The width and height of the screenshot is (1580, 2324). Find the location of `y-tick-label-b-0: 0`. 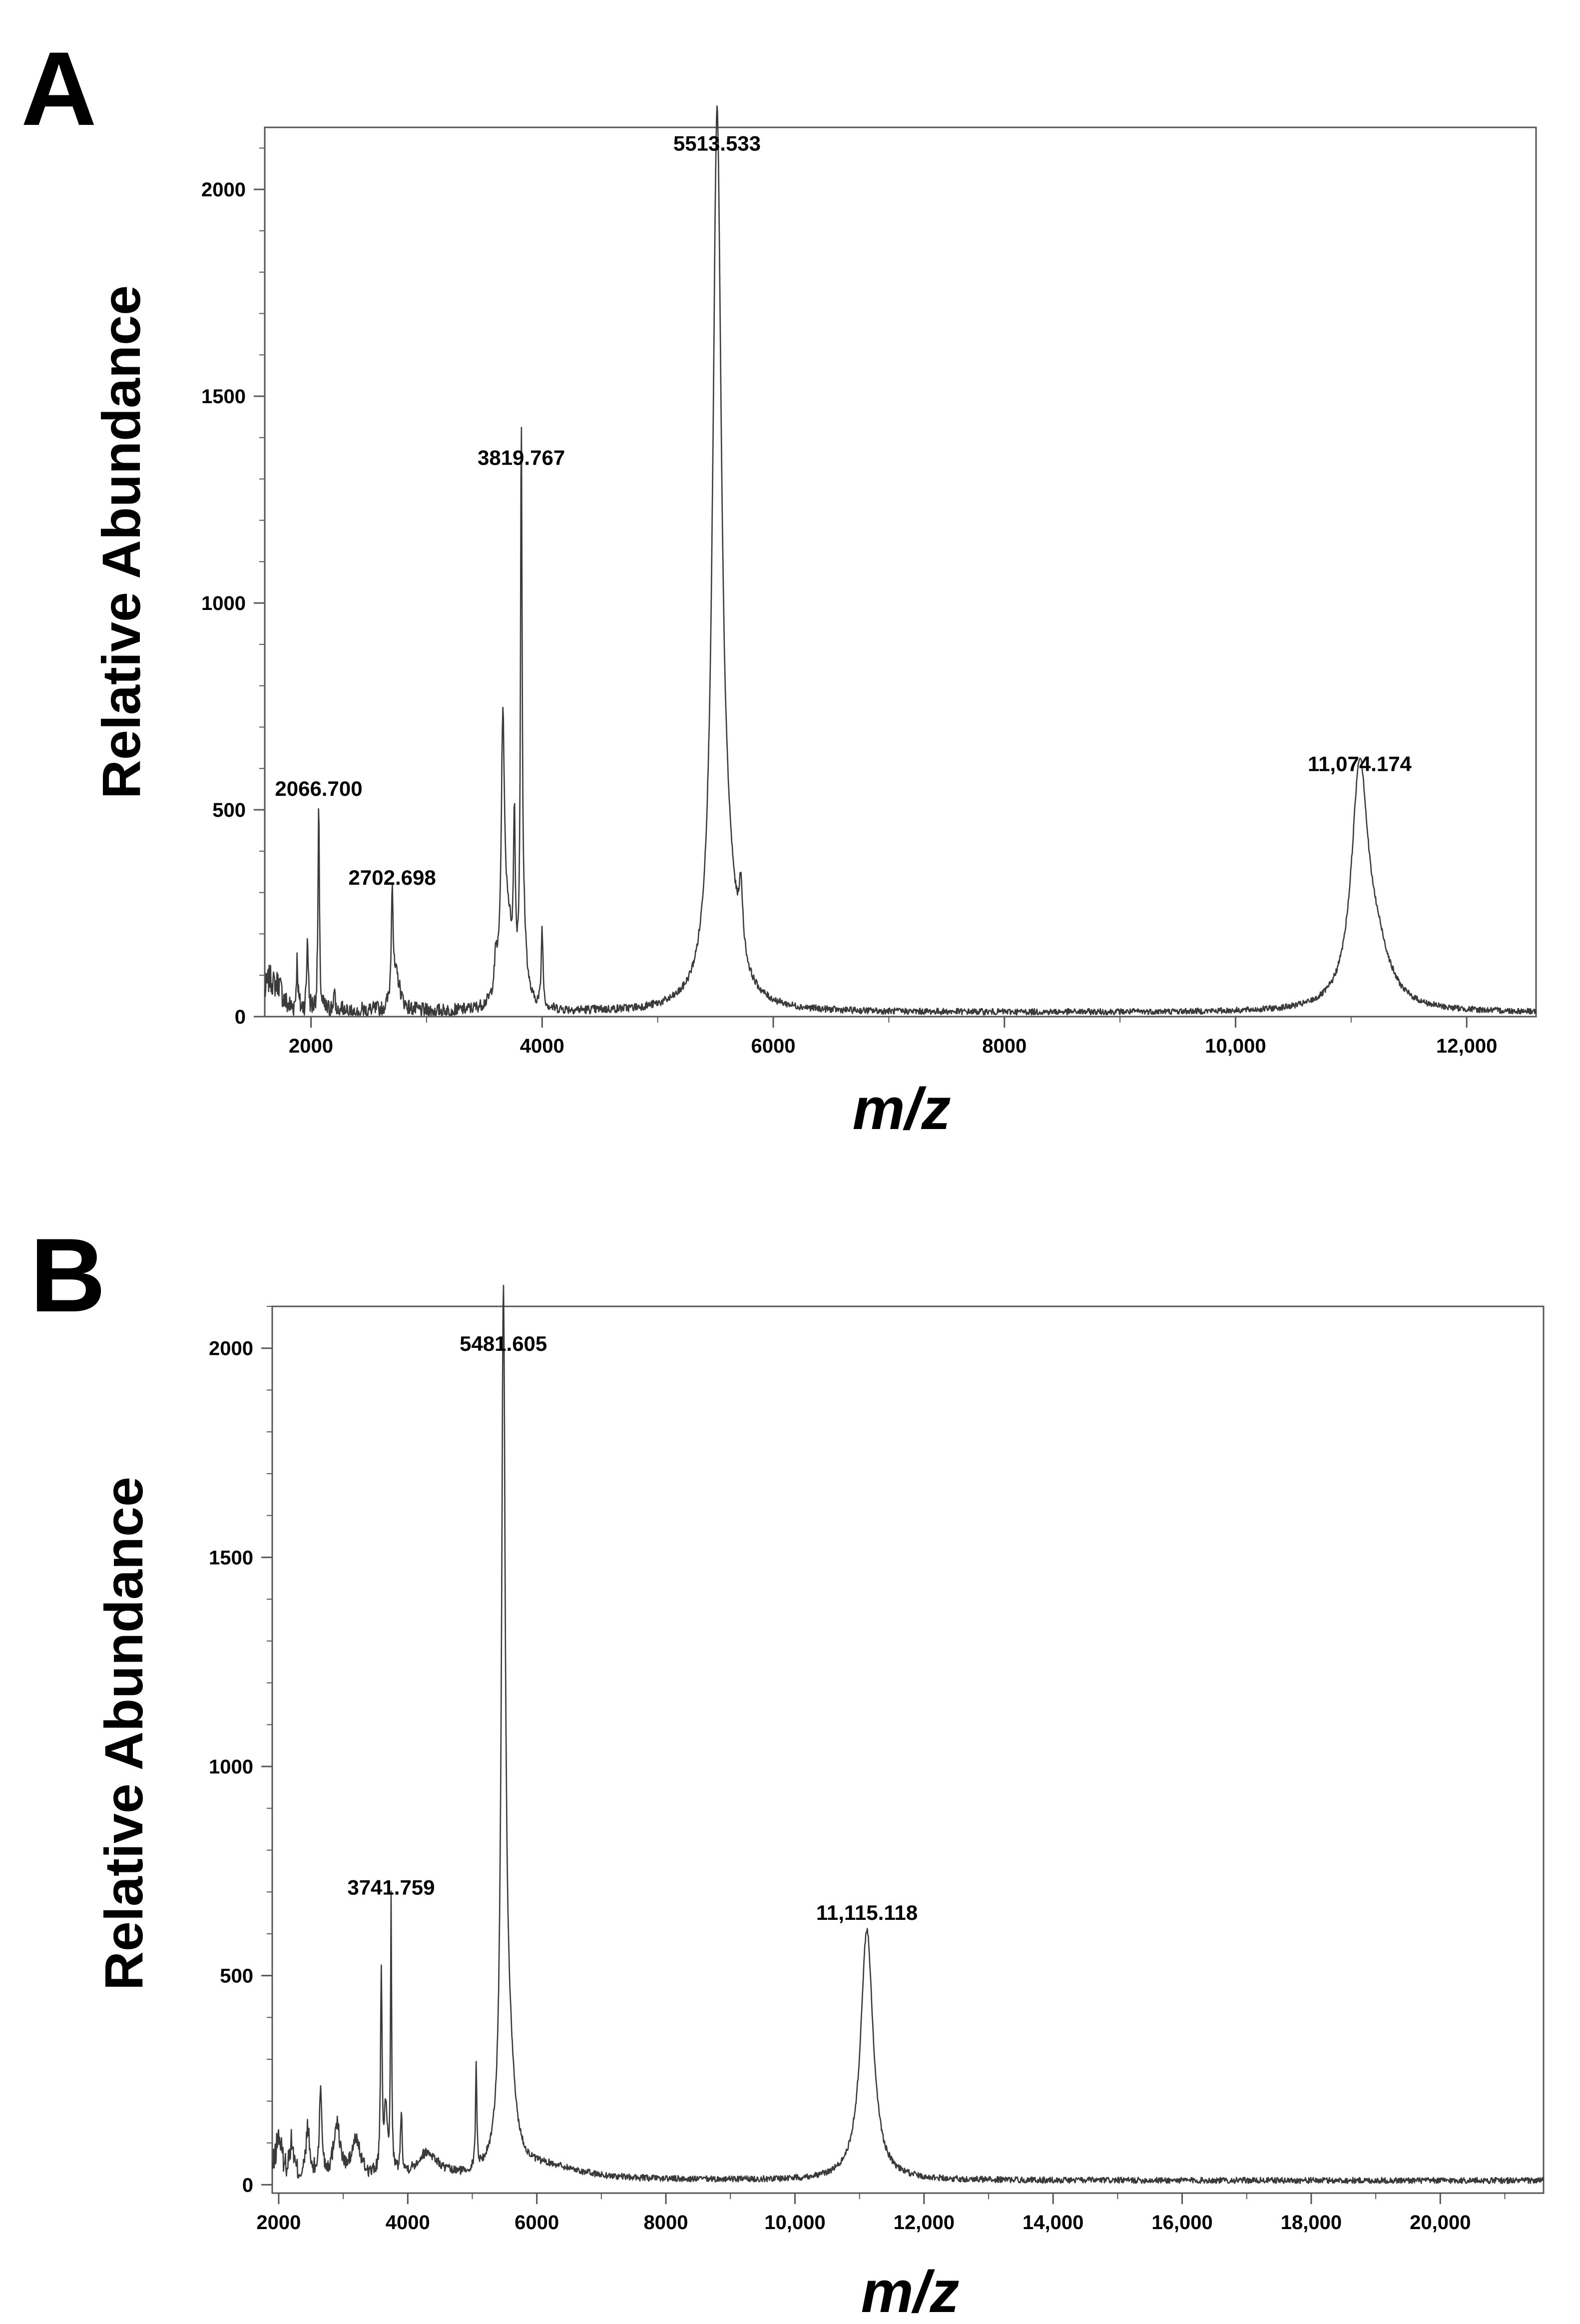

y-tick-label-b-0: 0 is located at coordinates (247, 2185).